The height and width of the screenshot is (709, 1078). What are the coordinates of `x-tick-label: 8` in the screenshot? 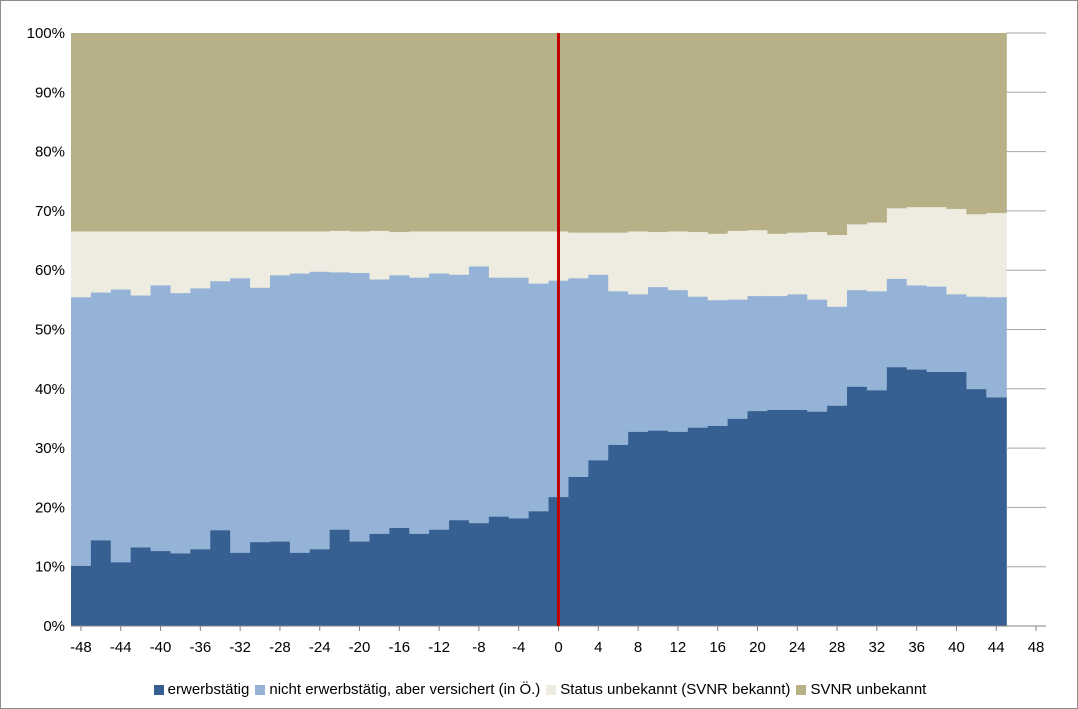 It's located at (638, 647).